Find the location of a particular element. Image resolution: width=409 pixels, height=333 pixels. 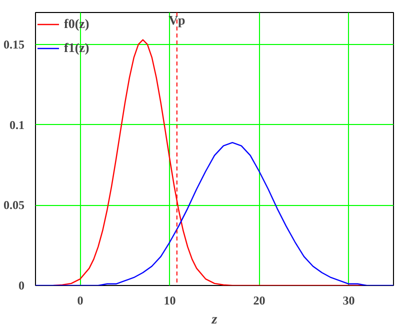

x-tick-label: 0 is located at coordinates (80, 301).